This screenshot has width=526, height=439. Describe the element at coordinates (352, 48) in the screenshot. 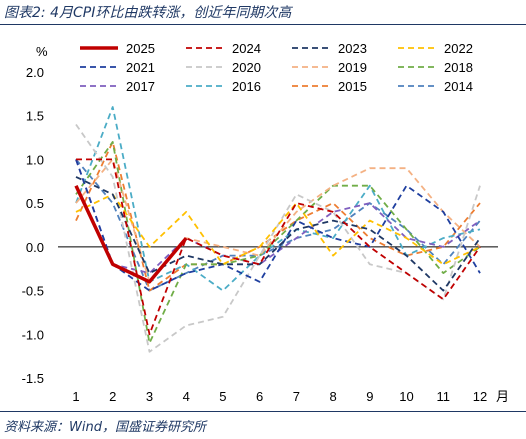

I see `legend-label-2023: 2023` at that location.